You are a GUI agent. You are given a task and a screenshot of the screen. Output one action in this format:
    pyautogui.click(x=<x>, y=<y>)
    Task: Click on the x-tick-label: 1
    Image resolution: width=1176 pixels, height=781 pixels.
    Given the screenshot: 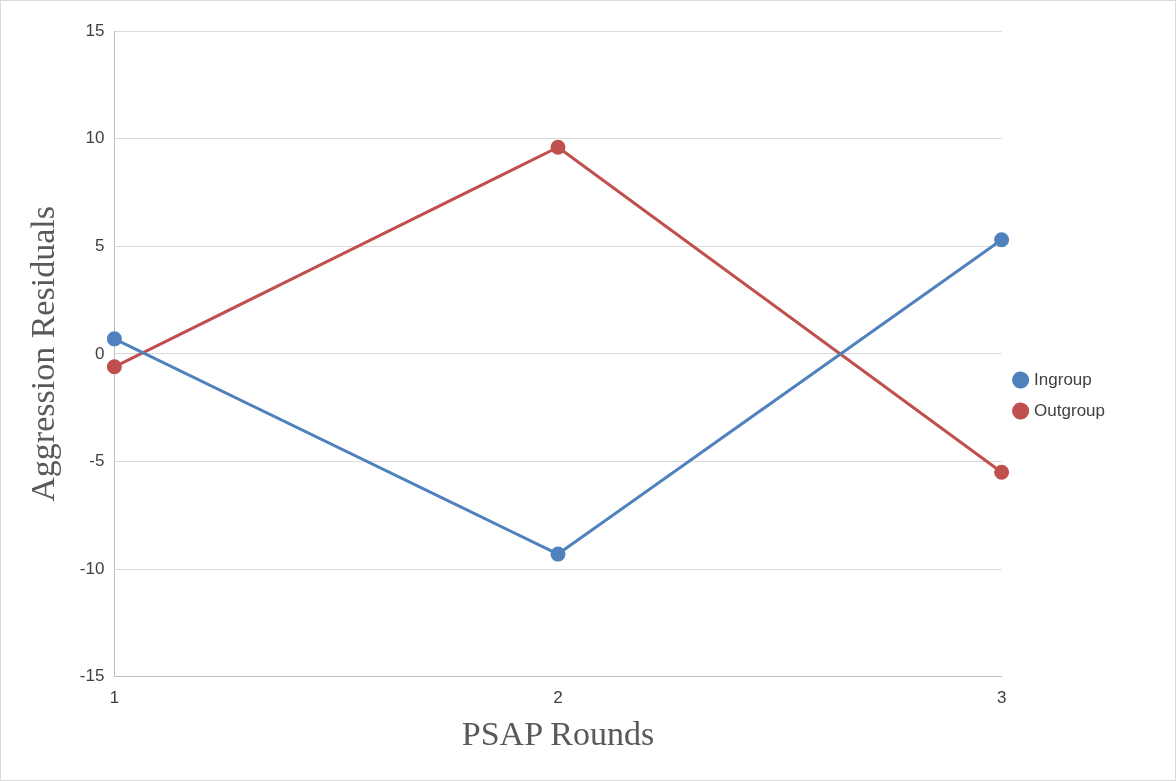 What is the action you would take?
    pyautogui.click(x=114, y=697)
    